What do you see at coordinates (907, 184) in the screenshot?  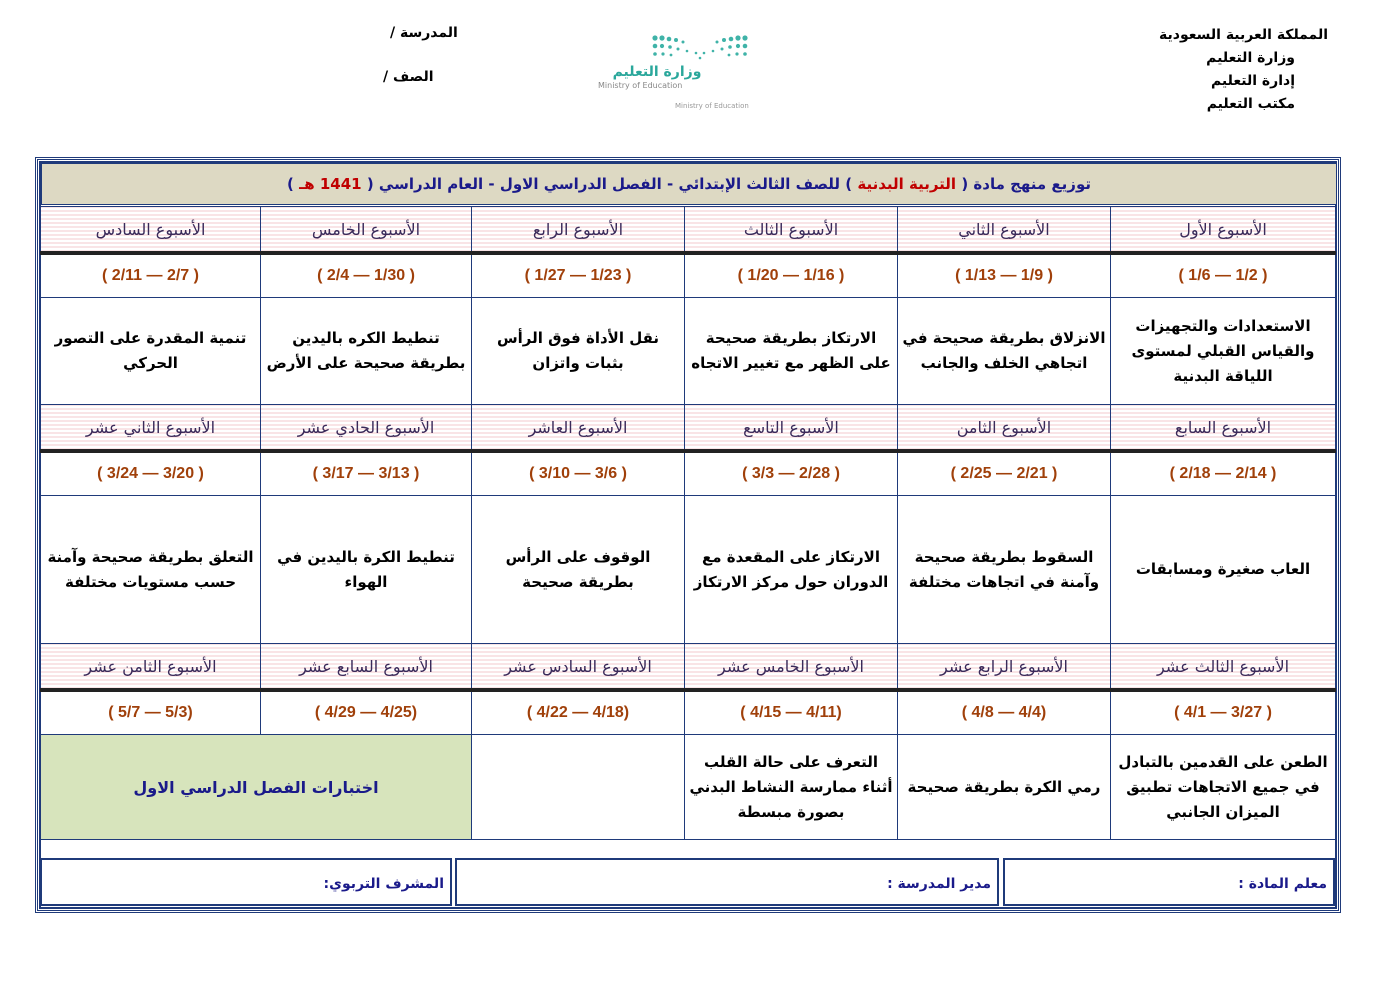 I see `subject-name: التربية البدنية` at bounding box center [907, 184].